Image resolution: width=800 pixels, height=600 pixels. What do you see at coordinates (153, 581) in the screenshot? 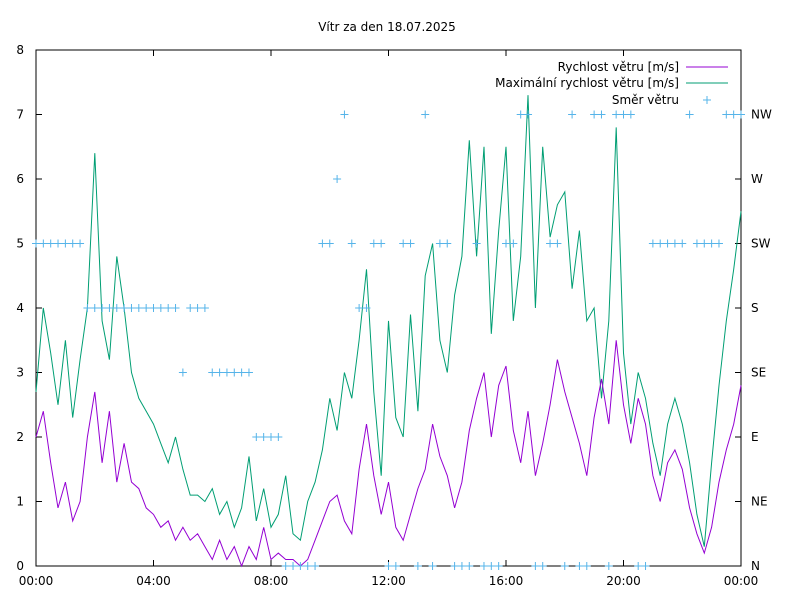
I see `x-tick-label: 04:00` at bounding box center [153, 581].